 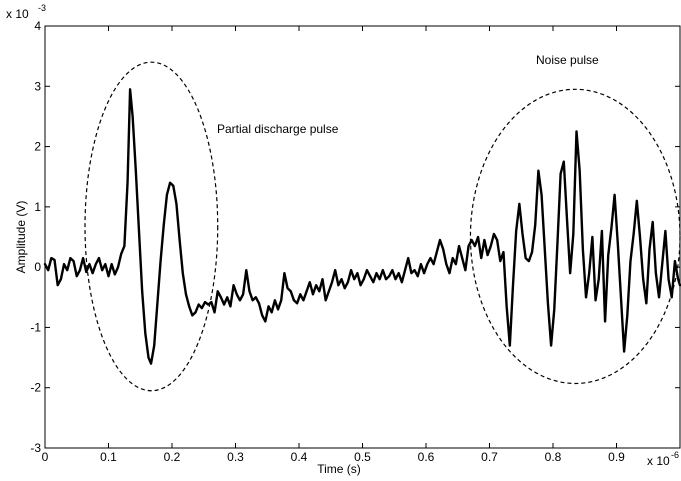 I want to click on y-tick-label: -1, so click(x=35, y=327).